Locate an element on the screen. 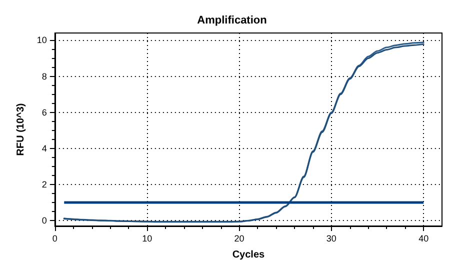 The height and width of the screenshot is (276, 464). y-tick-label: 4 is located at coordinates (44, 148).